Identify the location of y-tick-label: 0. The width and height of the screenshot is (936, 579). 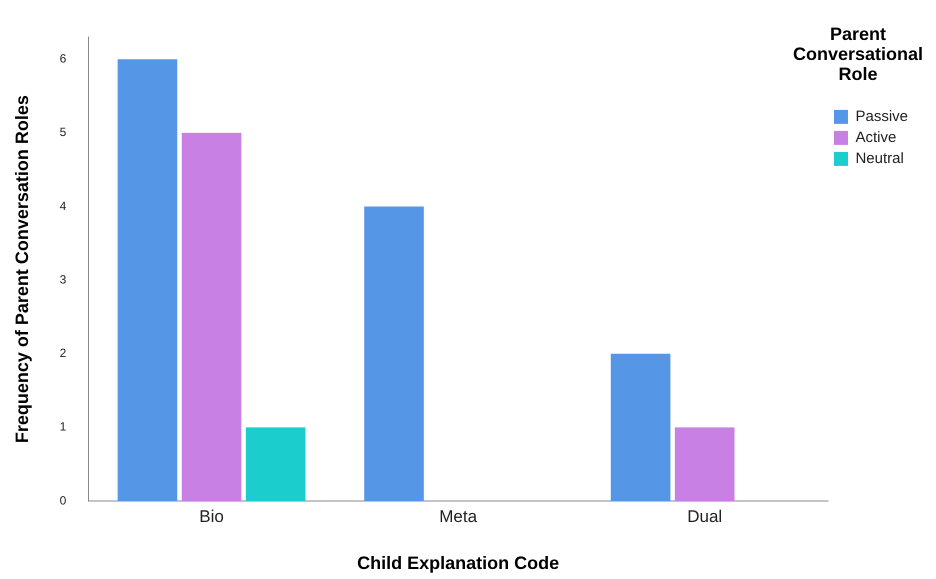
(63, 500).